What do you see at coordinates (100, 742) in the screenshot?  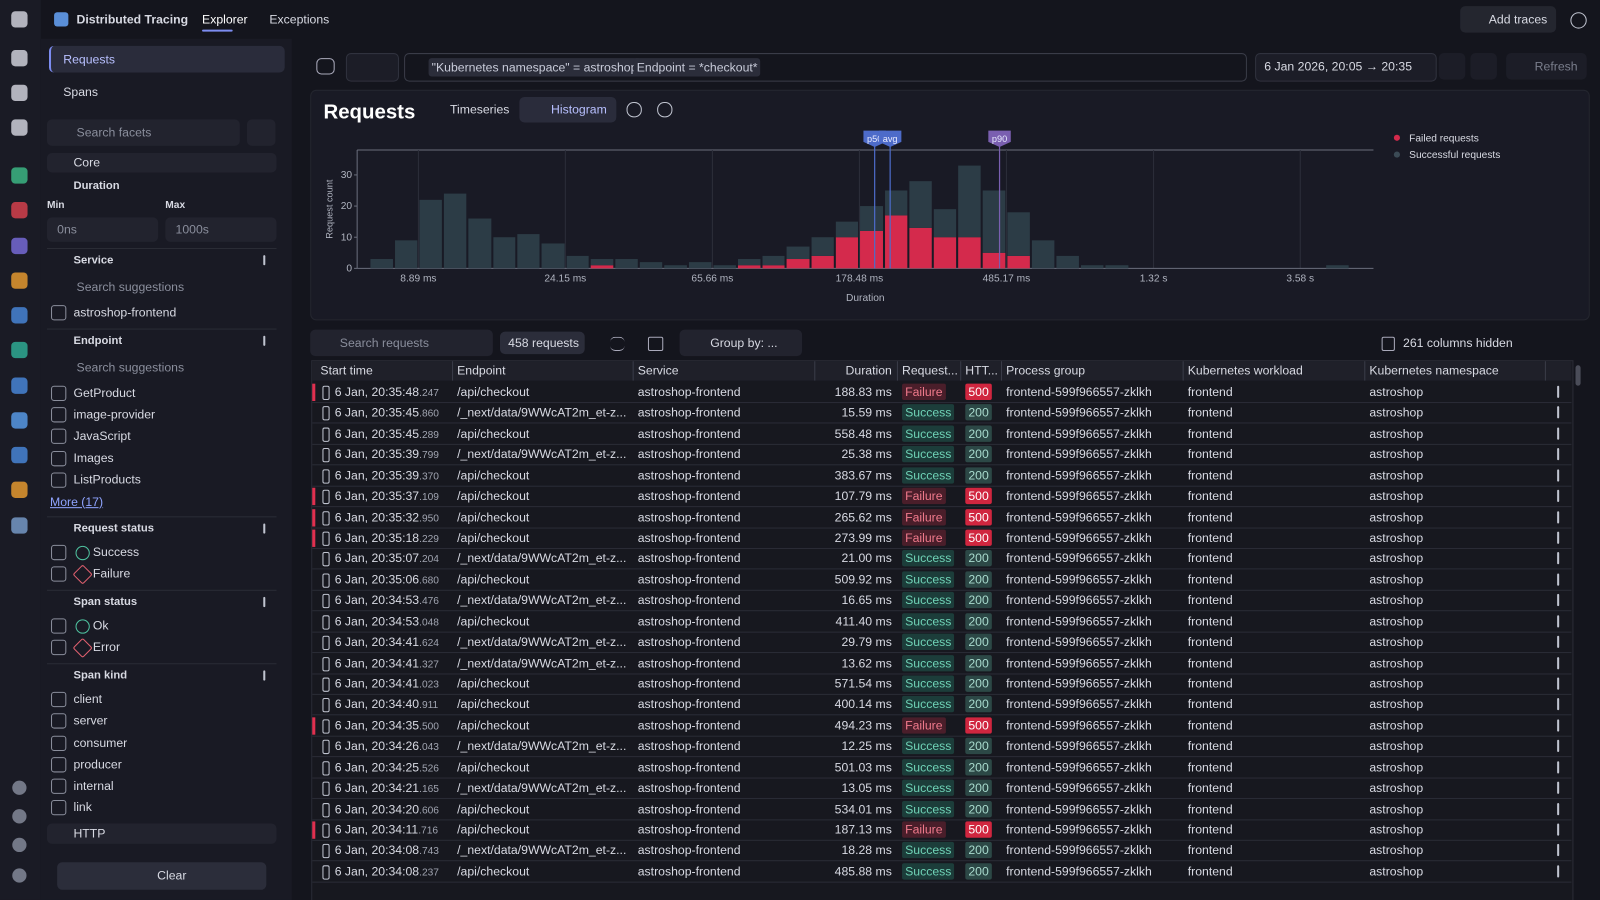 I see `facet-option: consumer` at bounding box center [100, 742].